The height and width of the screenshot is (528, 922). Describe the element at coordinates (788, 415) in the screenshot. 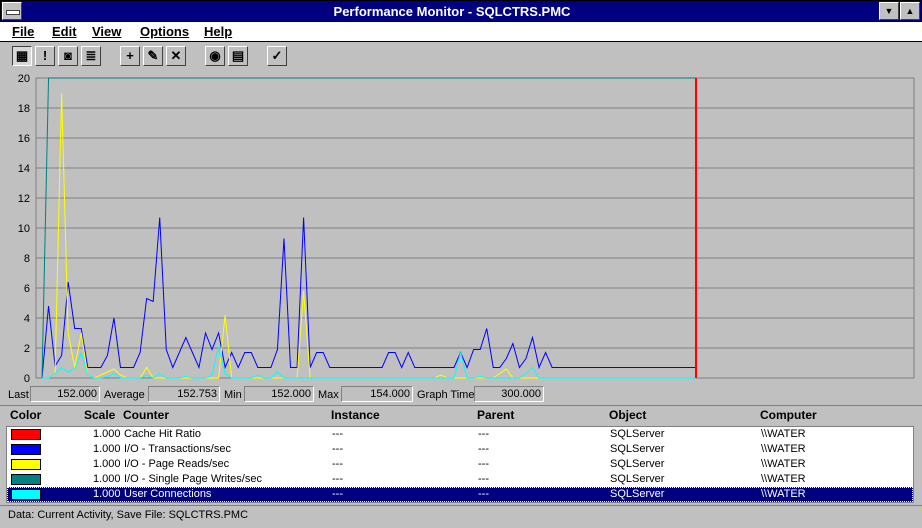

I see `legend-header-computer: Computer` at that location.